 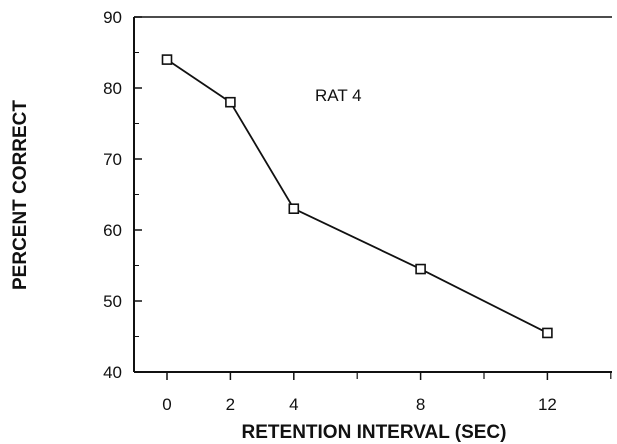 I want to click on x-axis-ticks: 0 2 4 8 12, so click(x=387, y=393).